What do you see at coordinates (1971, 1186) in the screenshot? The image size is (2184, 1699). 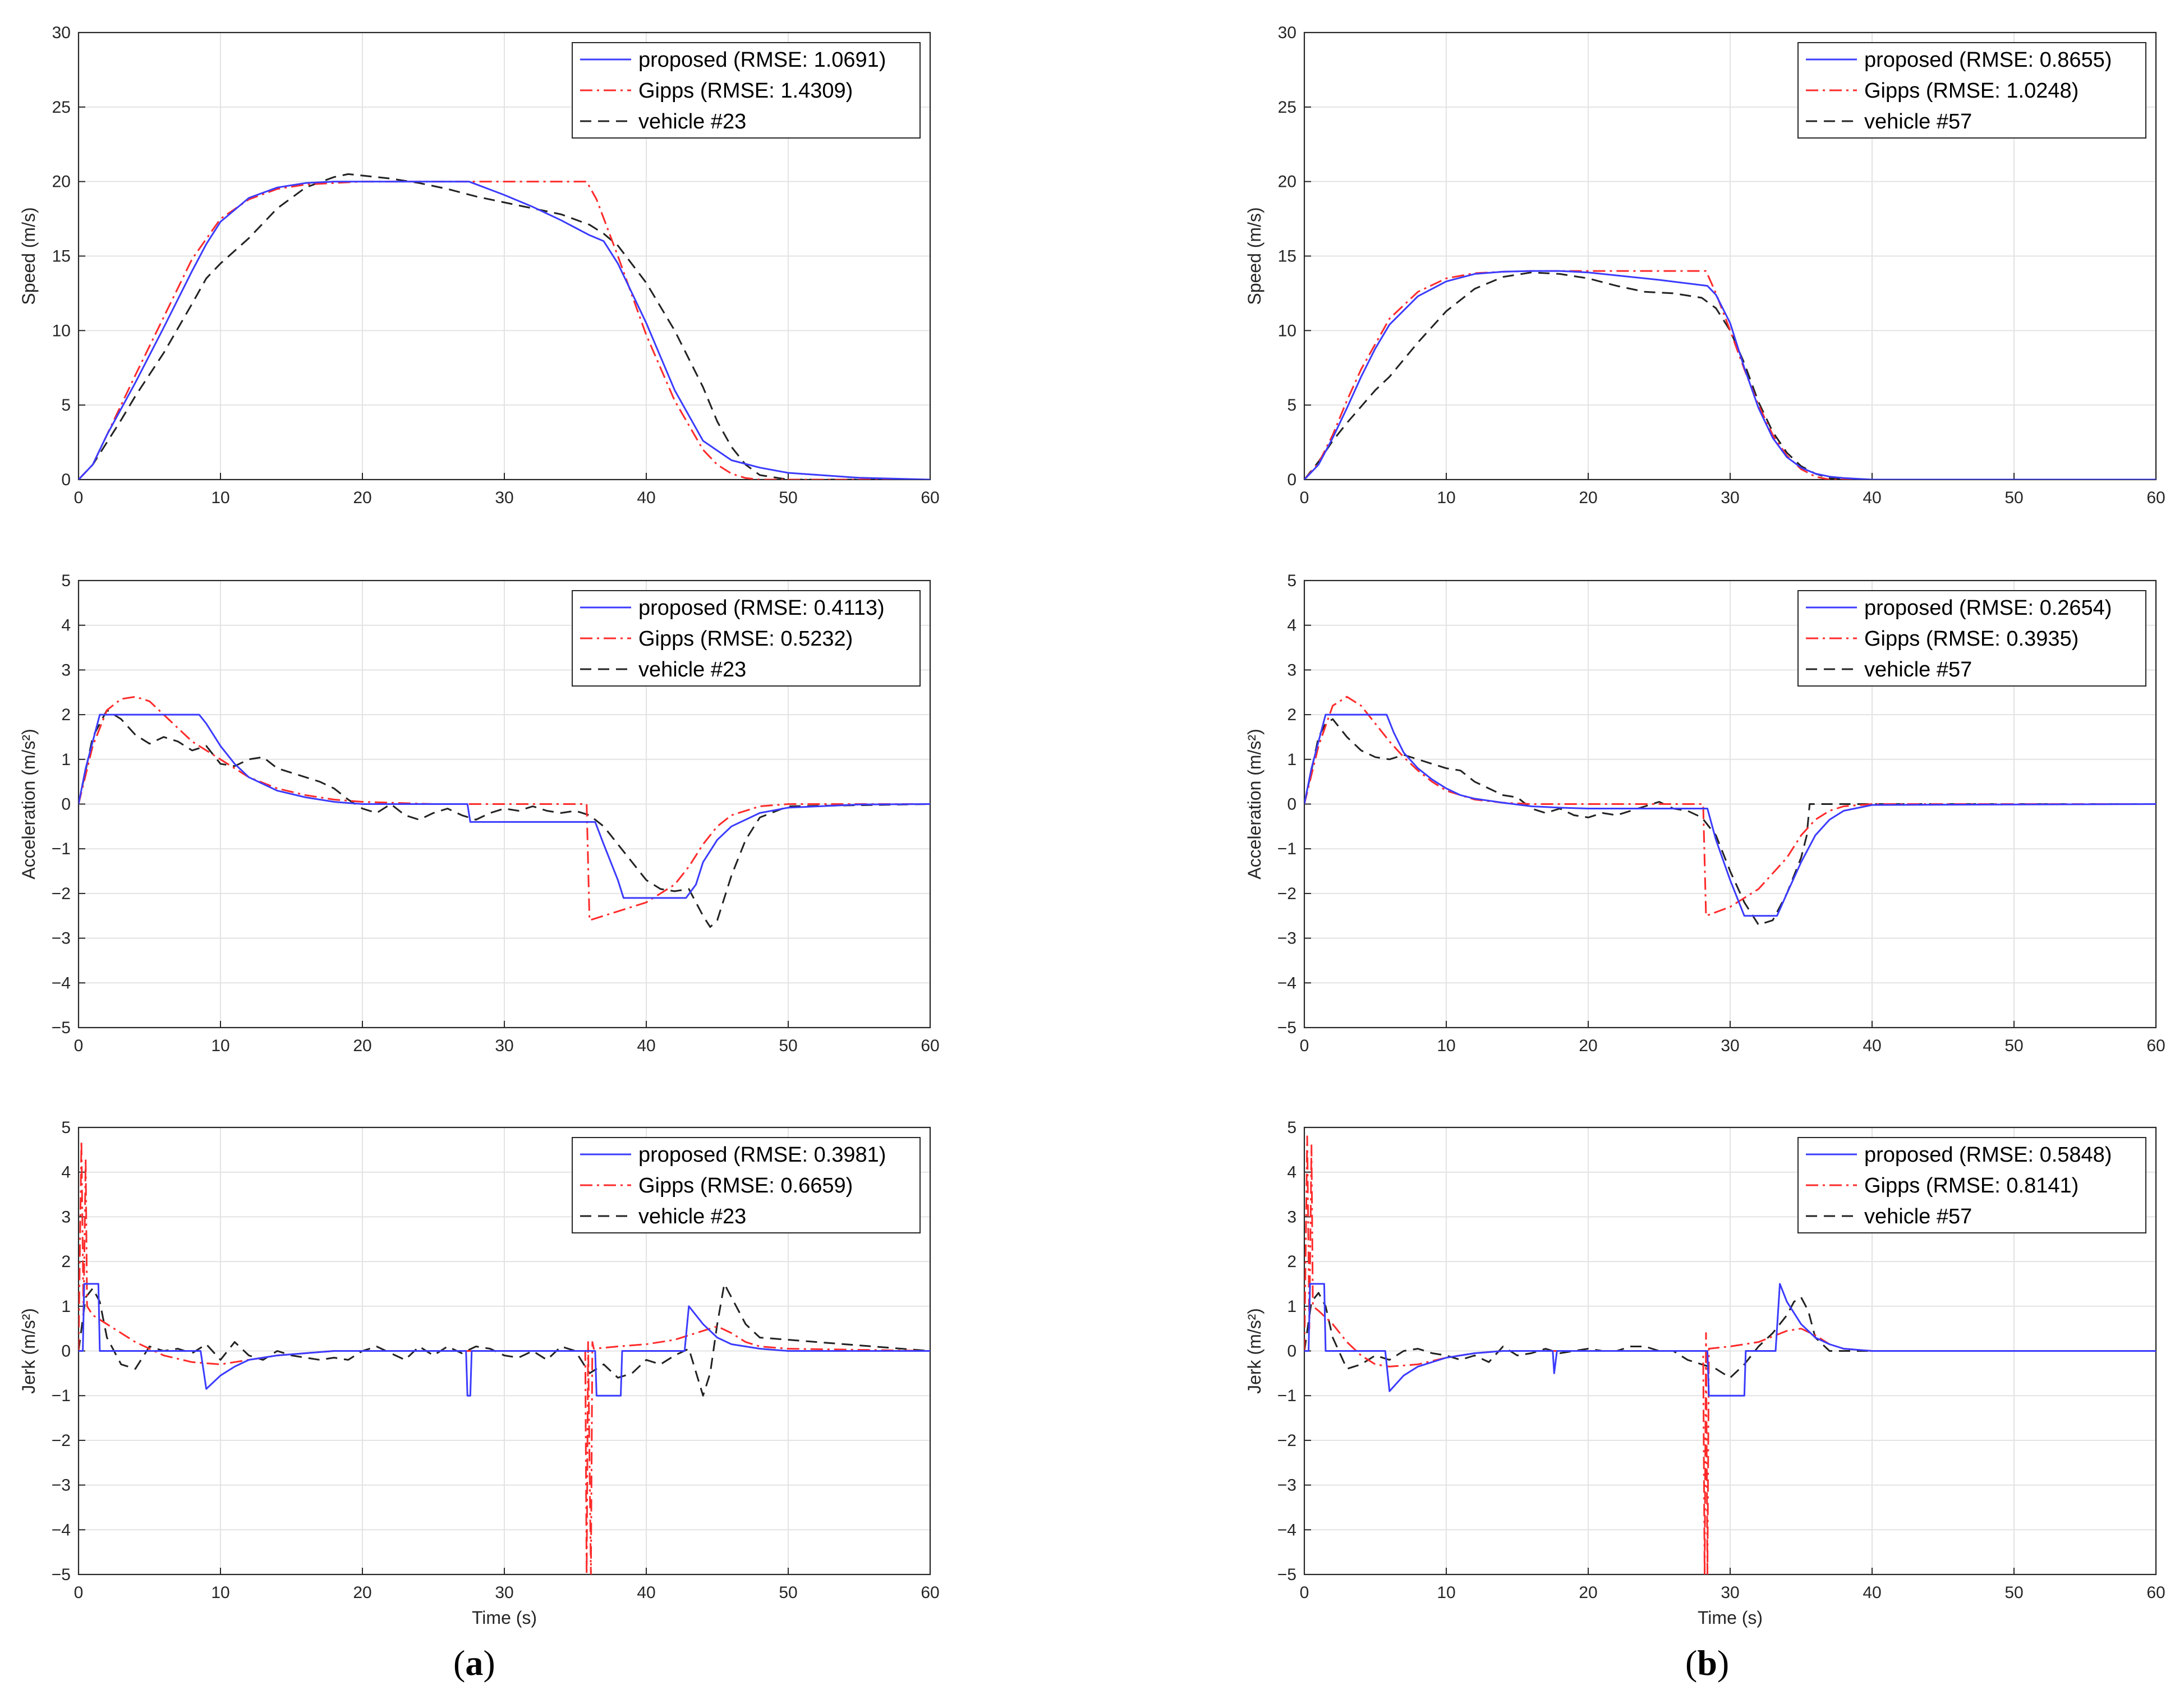 I see `legend-entry: Gipps (RMSE: 0.8141)` at bounding box center [1971, 1186].